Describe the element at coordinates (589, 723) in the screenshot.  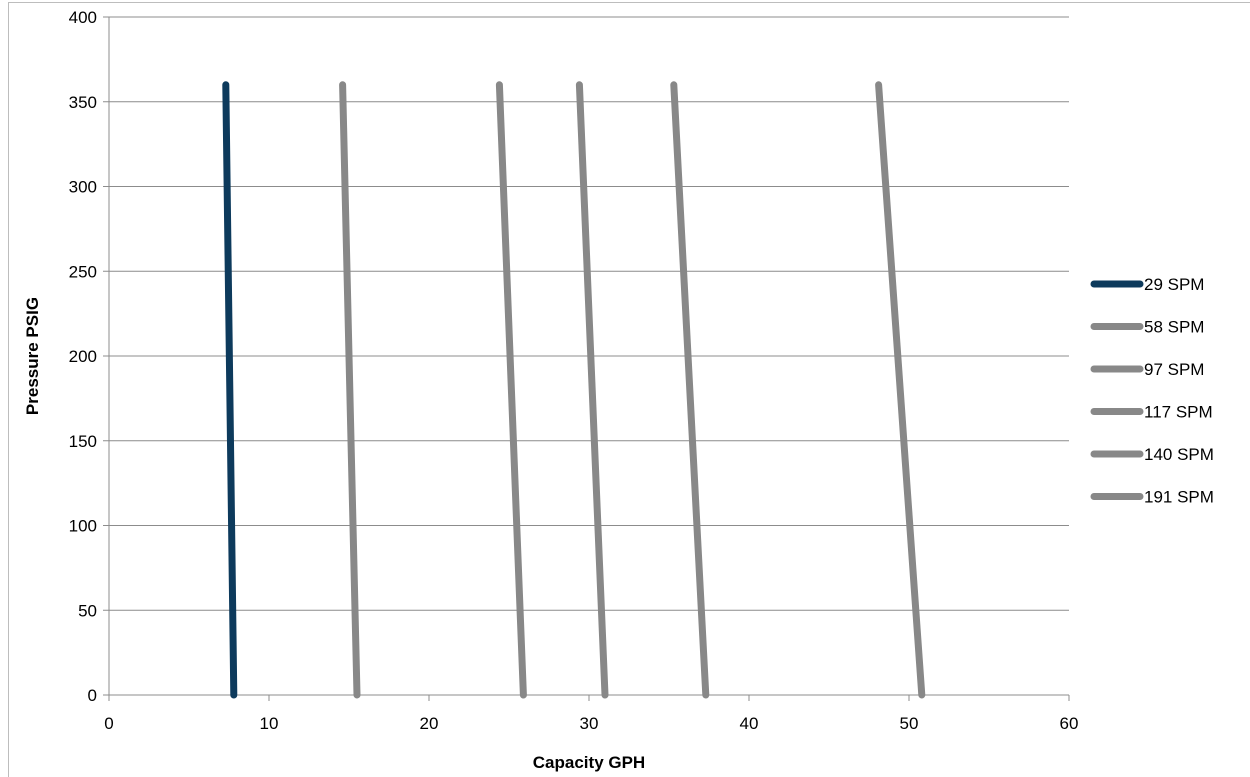
I see `x-tick-label: 30` at that location.